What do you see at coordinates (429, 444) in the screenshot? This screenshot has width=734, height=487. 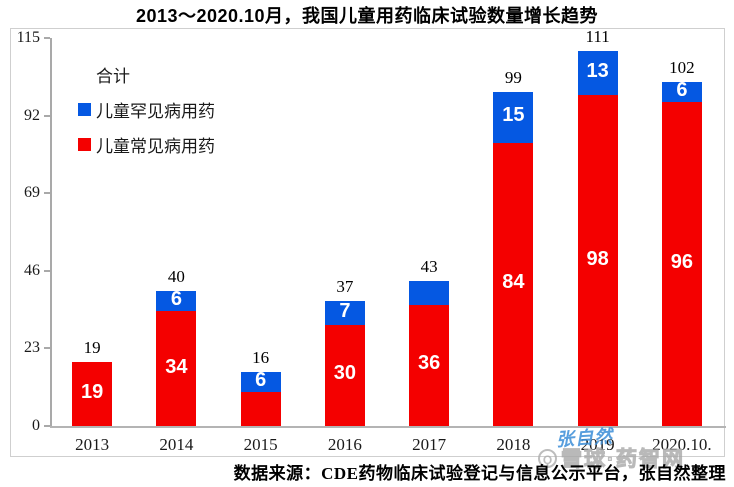 I see `x-axis-label: 2017` at bounding box center [429, 444].